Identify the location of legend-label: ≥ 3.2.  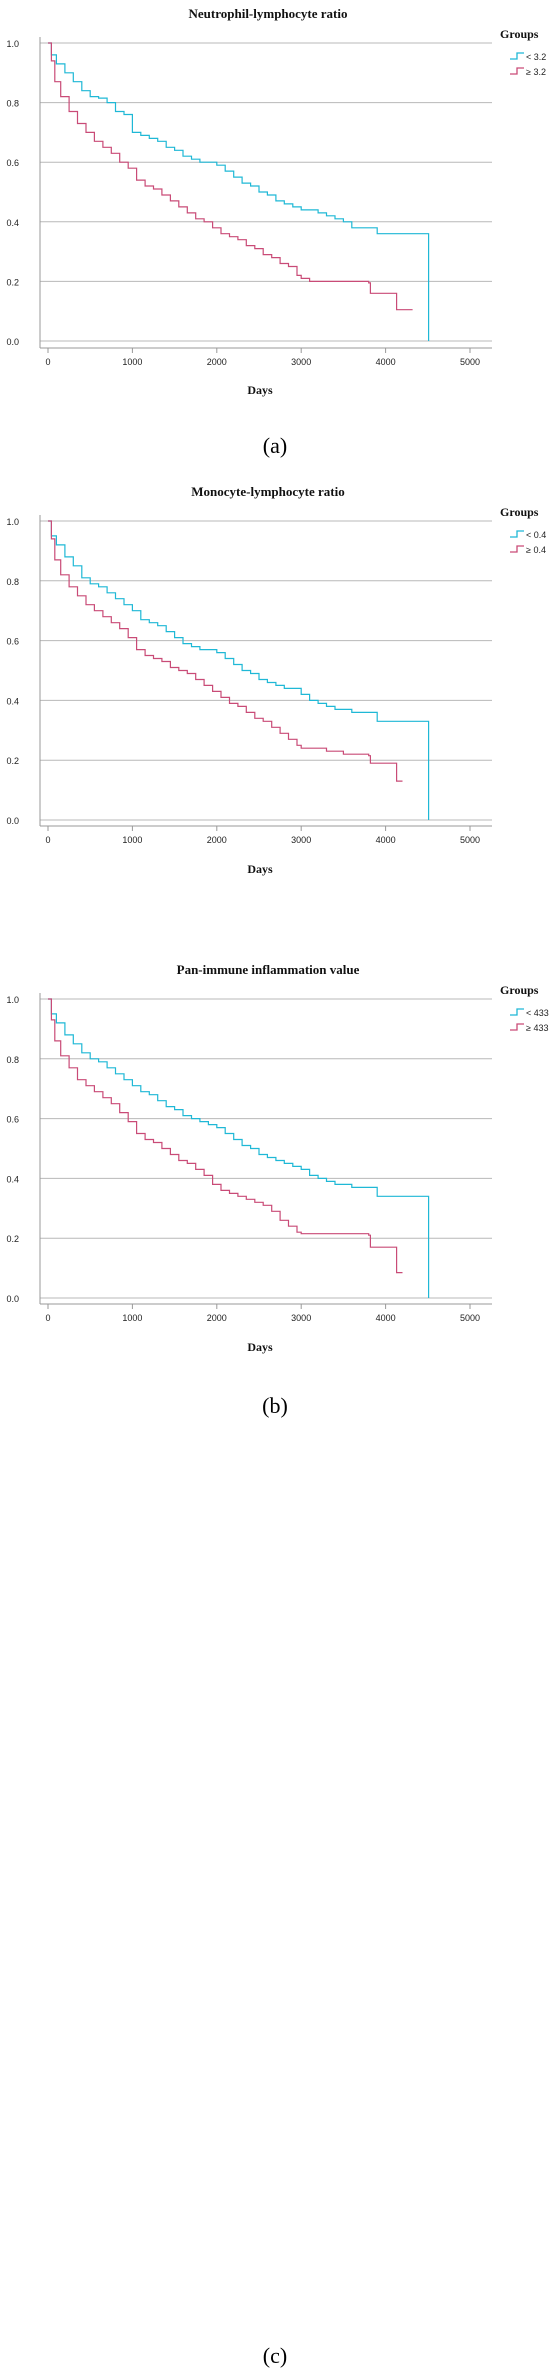
(536, 72).